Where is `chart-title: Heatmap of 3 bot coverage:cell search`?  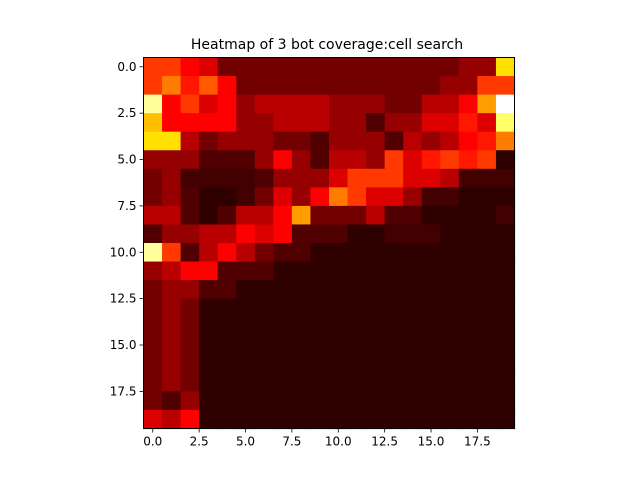
chart-title: Heatmap of 3 bot coverage:cell search is located at coordinates (327, 45).